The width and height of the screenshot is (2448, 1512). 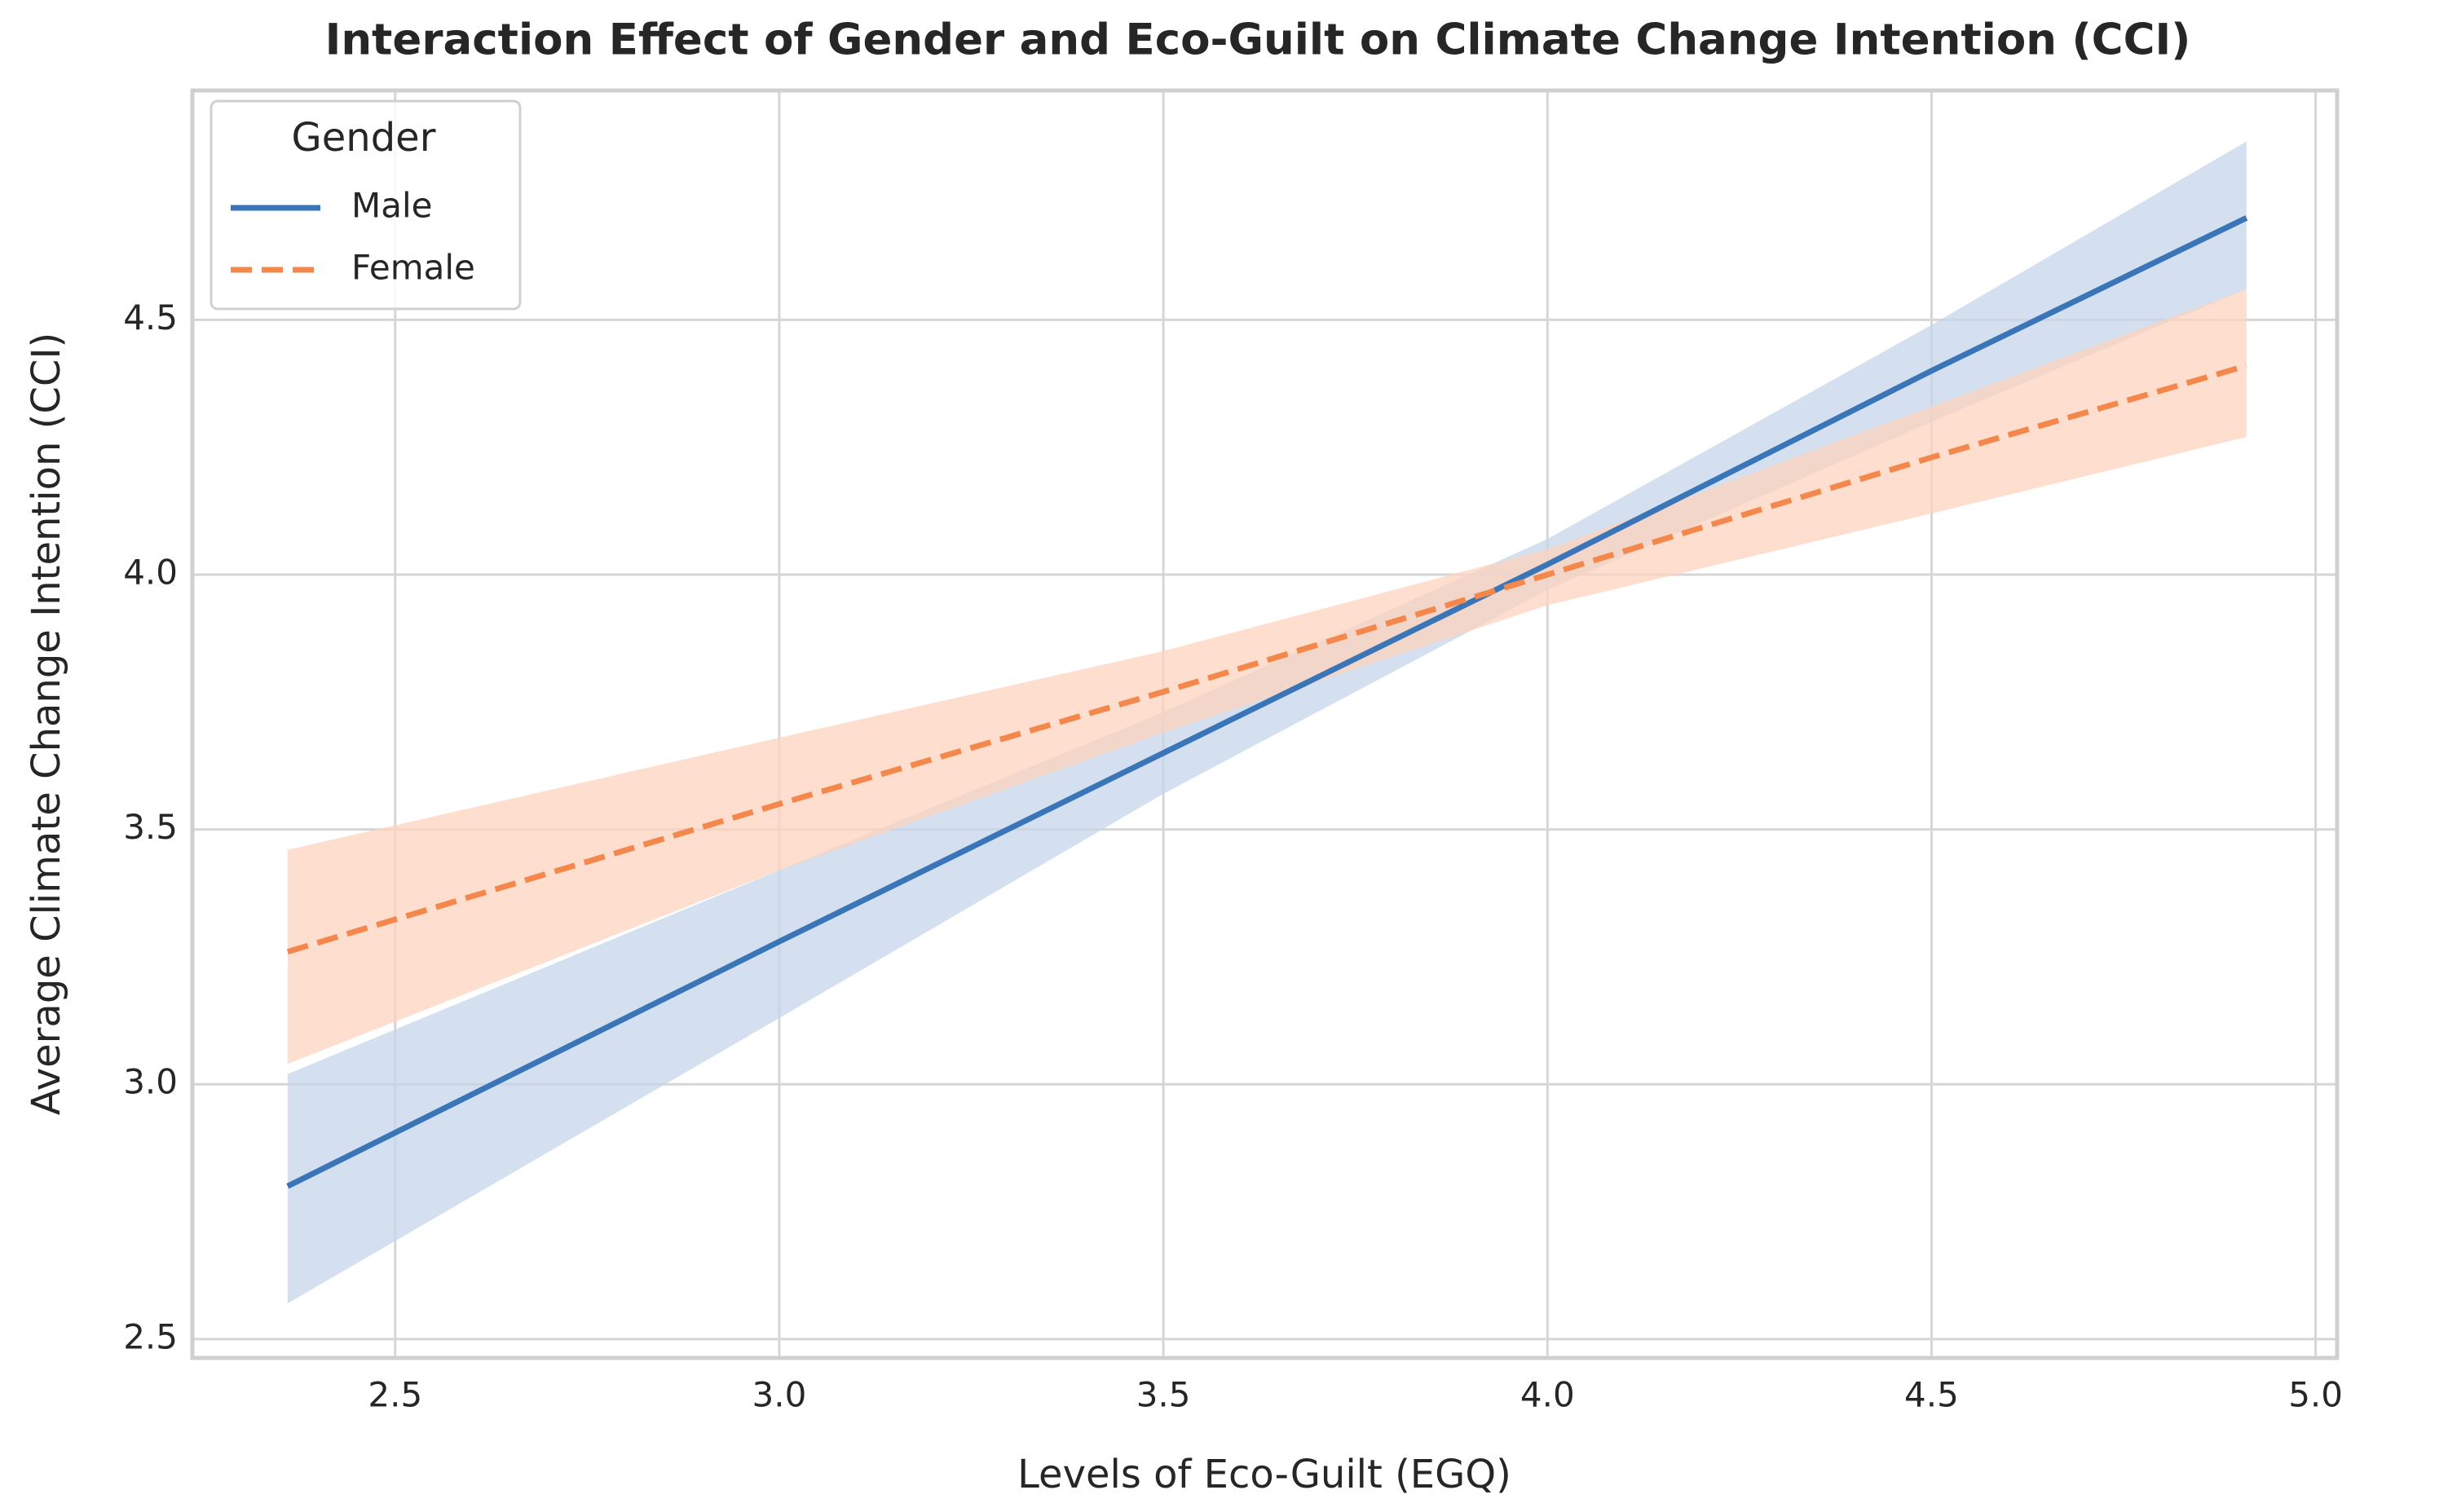 What do you see at coordinates (364, 138) in the screenshot?
I see `legend-title: Gender` at bounding box center [364, 138].